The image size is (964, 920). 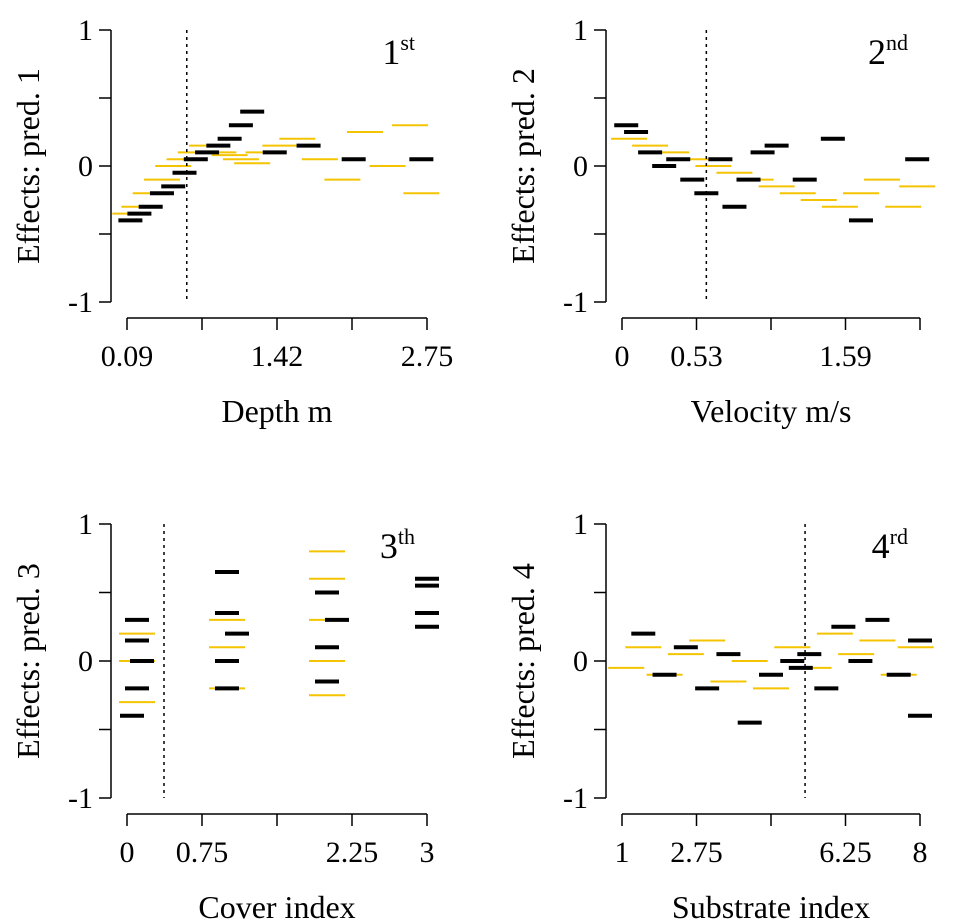 I want to click on panel-number: 3, so click(x=389, y=546).